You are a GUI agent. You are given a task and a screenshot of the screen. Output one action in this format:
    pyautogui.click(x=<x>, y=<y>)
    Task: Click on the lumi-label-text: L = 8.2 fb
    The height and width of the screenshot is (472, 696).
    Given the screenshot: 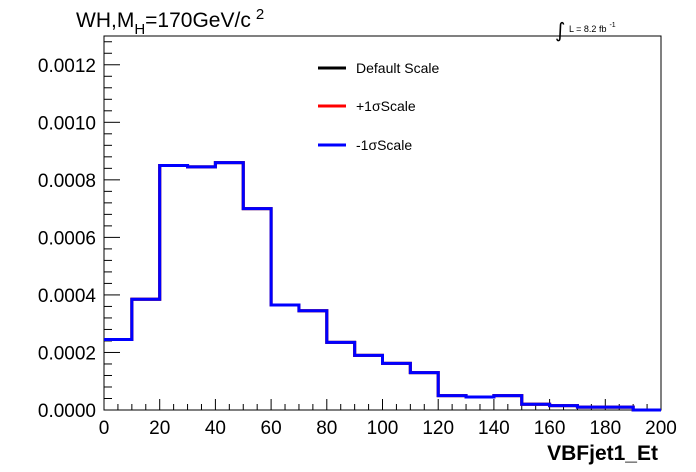 What is the action you would take?
    pyautogui.click(x=587, y=29)
    